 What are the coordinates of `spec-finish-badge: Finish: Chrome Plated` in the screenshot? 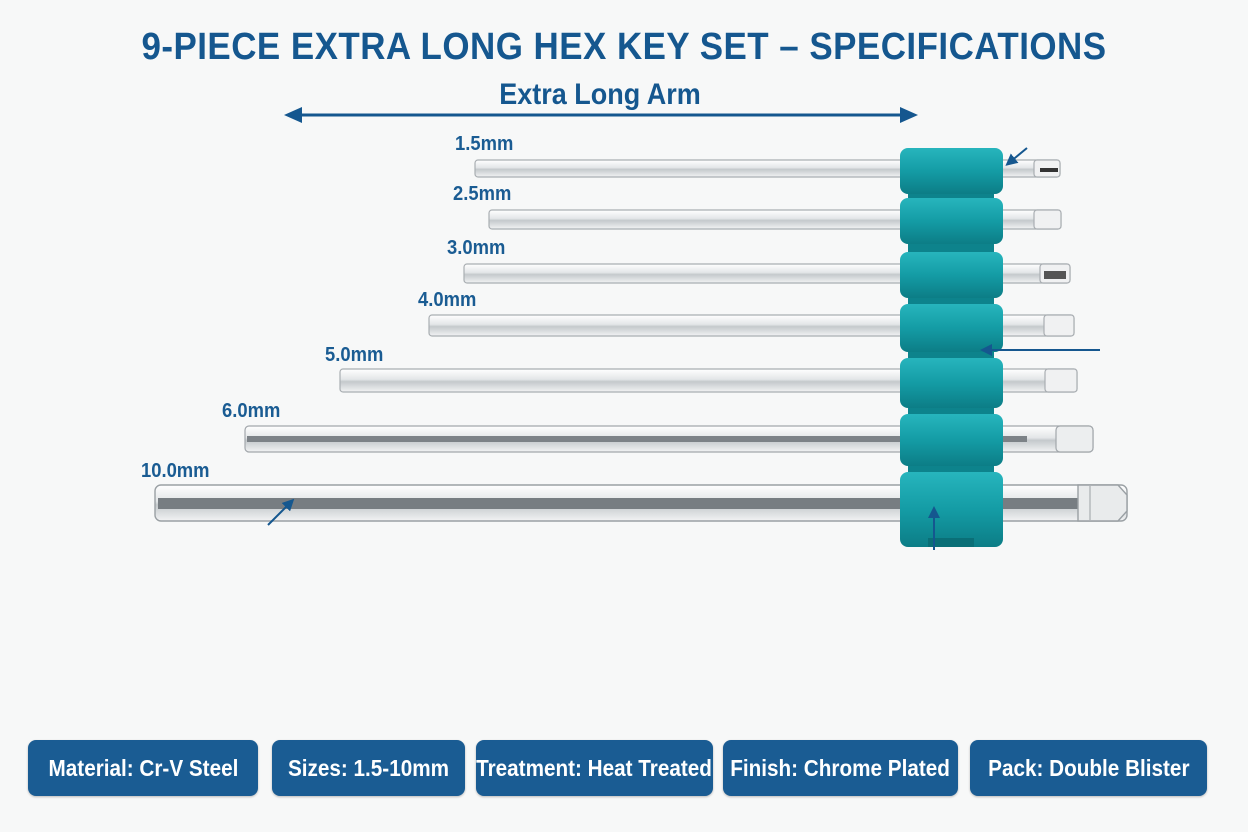 It's located at (840, 768).